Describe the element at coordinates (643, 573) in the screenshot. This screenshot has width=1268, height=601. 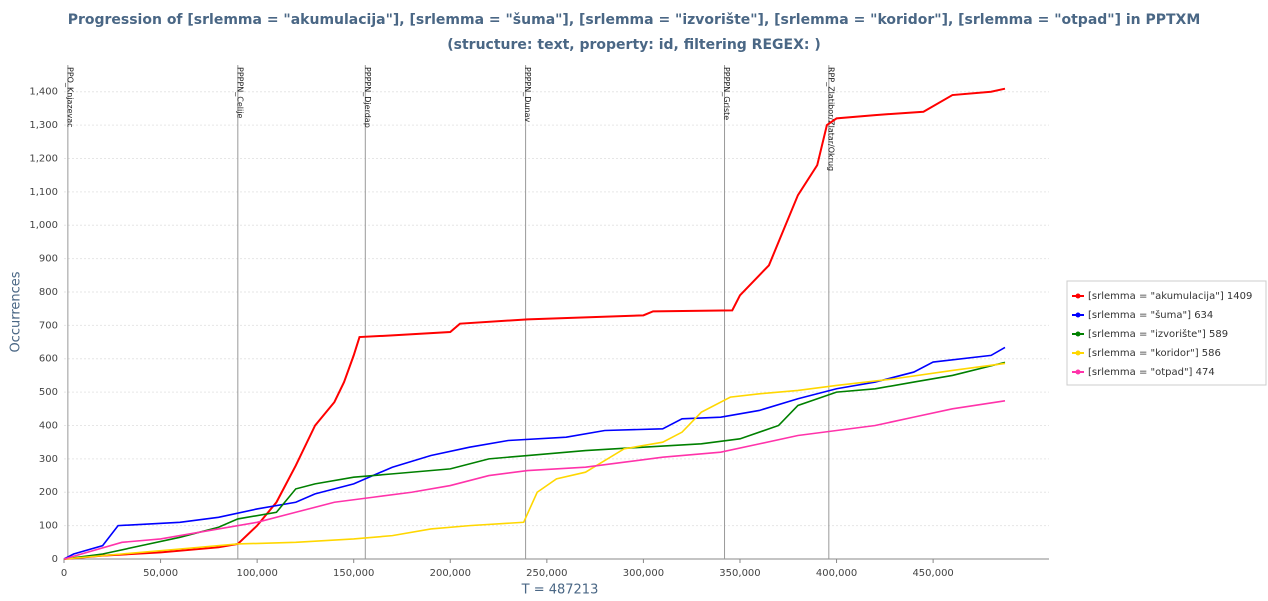
I see `x-tick-label: 300,000` at that location.